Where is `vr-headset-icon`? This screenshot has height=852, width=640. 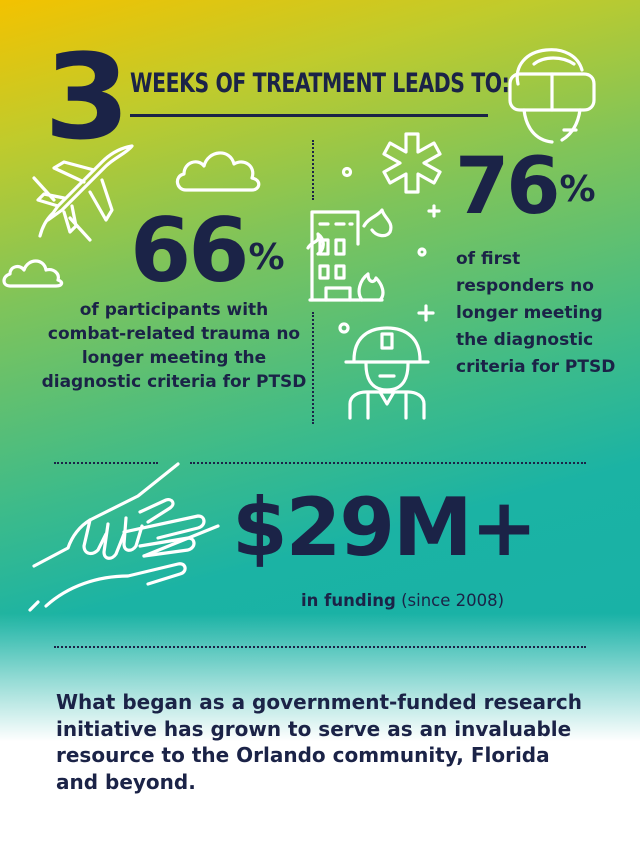 vr-headset-icon is located at coordinates (552, 96).